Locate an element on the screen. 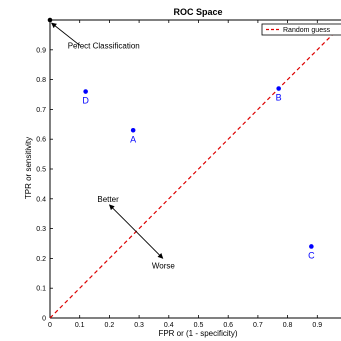  x-tick-label: 0.4 is located at coordinates (169, 325).